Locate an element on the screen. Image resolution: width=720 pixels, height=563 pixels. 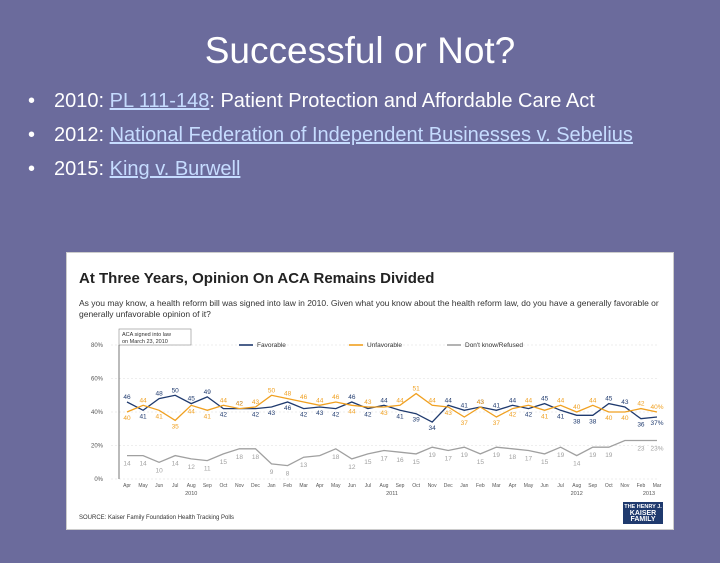
data-label: 23 is located at coordinates (641, 448).